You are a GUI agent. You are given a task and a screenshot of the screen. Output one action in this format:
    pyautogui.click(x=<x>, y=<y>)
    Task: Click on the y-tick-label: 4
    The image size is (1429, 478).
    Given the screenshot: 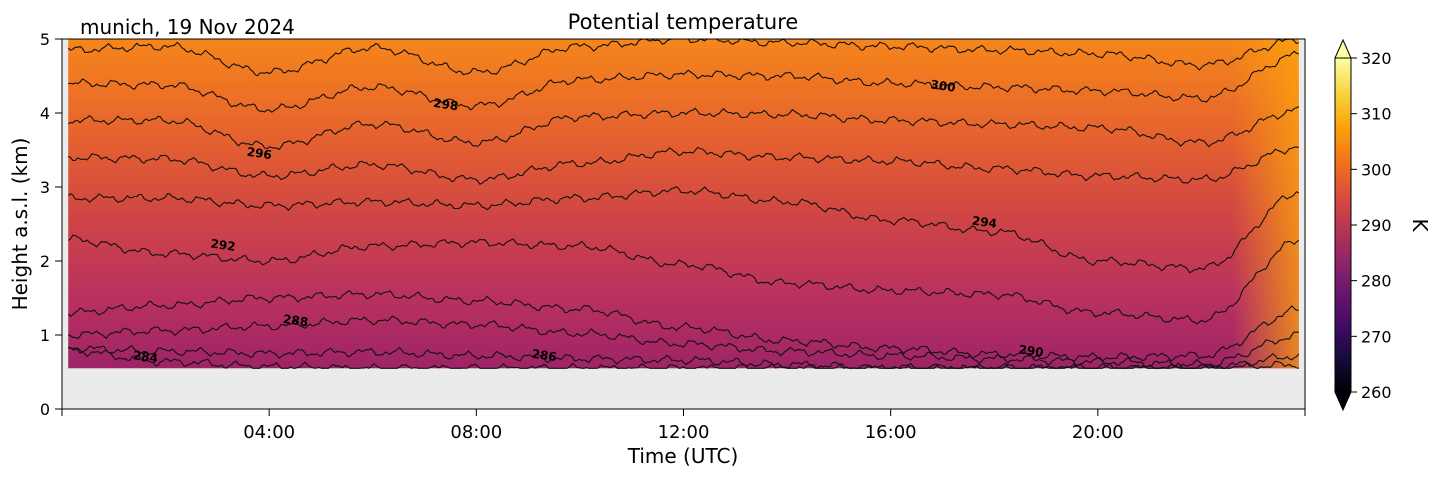 What is the action you would take?
    pyautogui.click(x=45, y=113)
    